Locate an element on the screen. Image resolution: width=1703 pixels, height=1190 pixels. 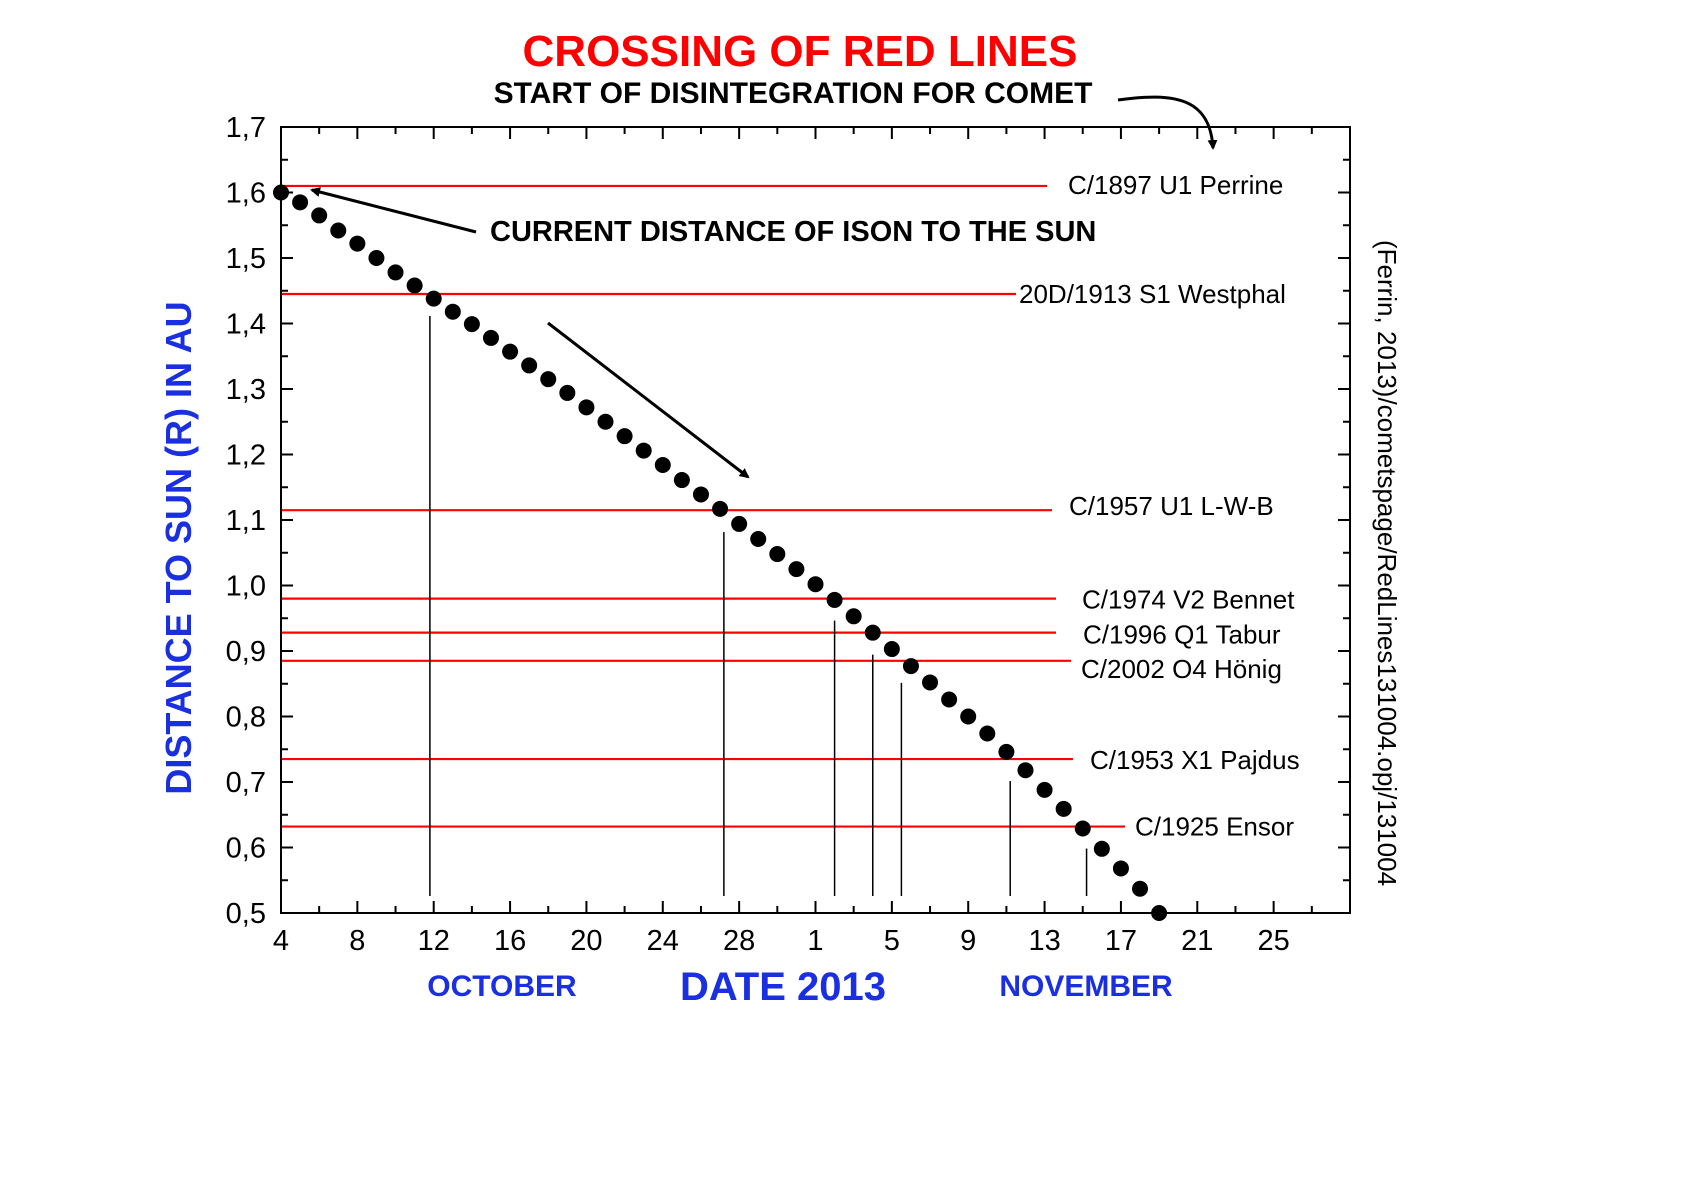
x-tick-label: 25 is located at coordinates (1274, 941).